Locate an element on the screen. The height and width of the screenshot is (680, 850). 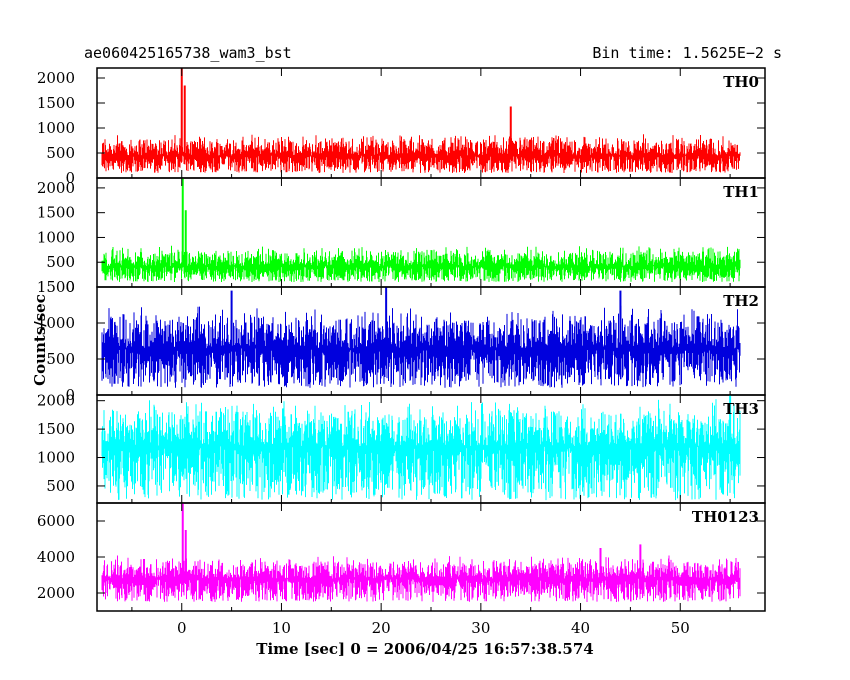
y-tick-label: 6000 is located at coordinates (56, 521).